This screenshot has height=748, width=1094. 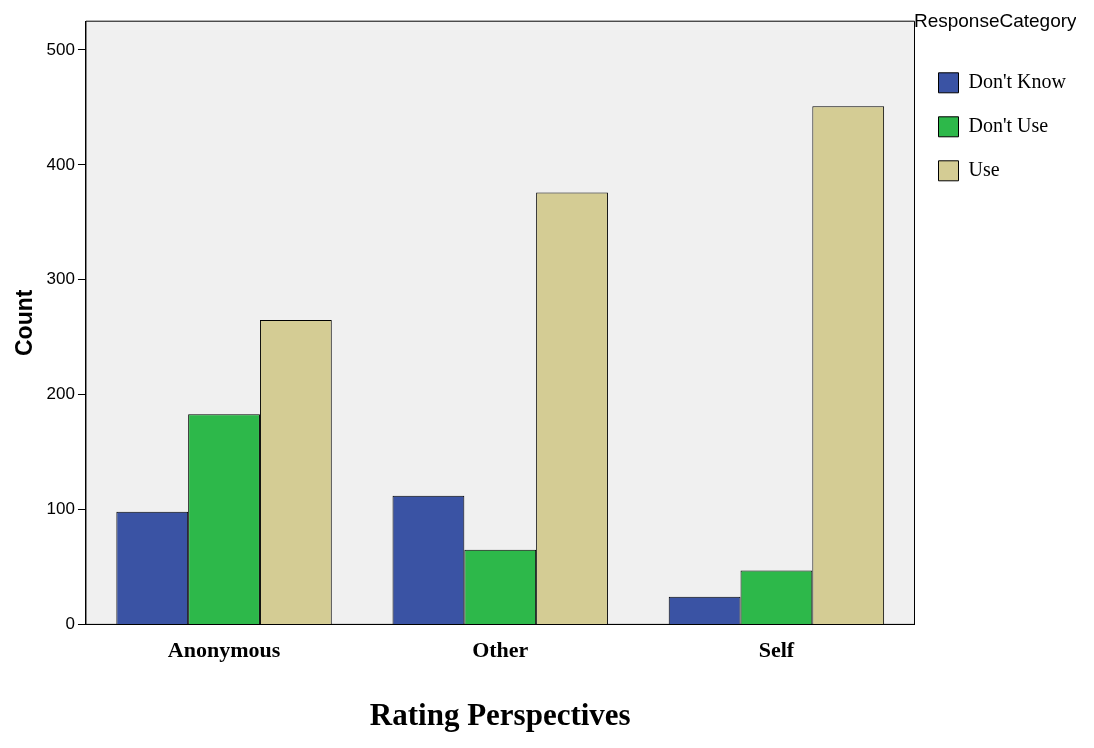 I want to click on y-tick-label: 300, so click(x=60, y=279).